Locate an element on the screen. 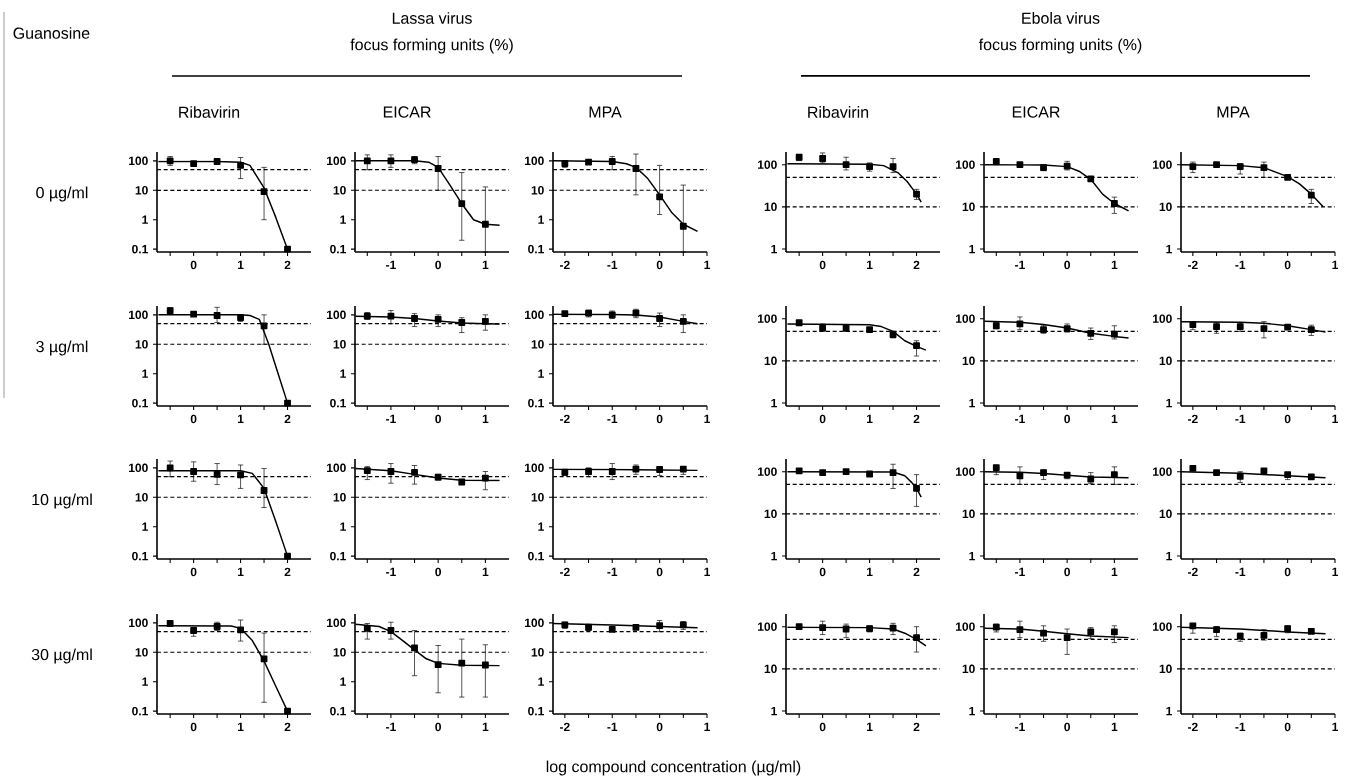 The image size is (1347, 784). text: Lassa virus is located at coordinates (432, 18).